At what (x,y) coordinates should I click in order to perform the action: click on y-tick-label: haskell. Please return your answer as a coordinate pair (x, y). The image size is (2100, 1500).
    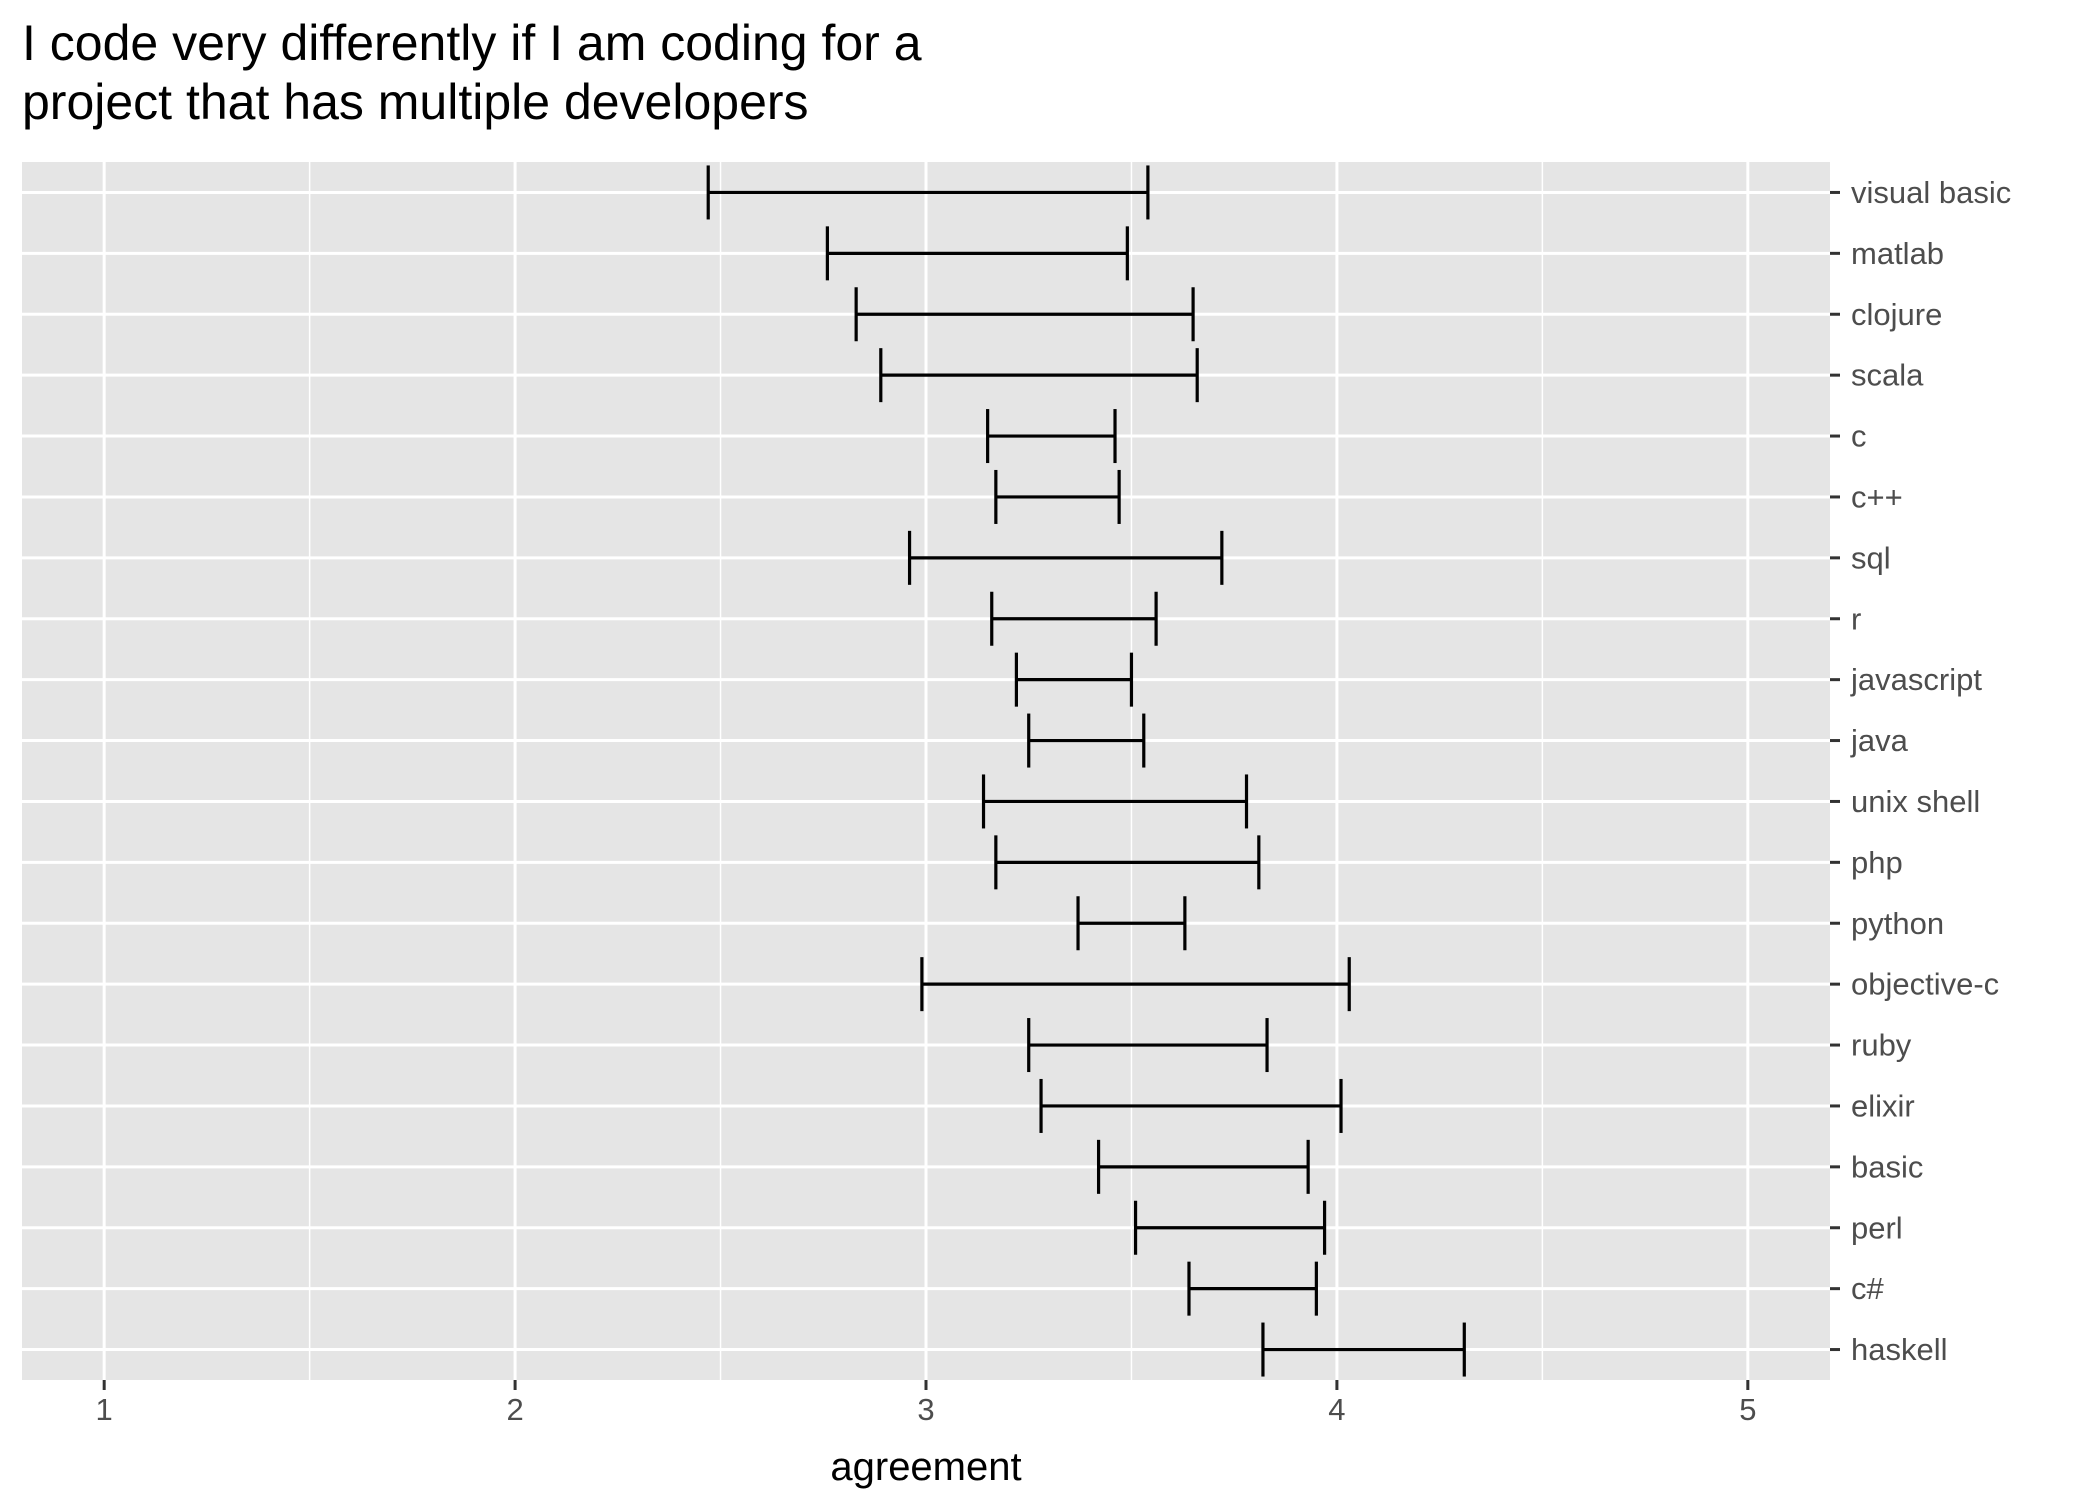
    Looking at the image, I should click on (1899, 1349).